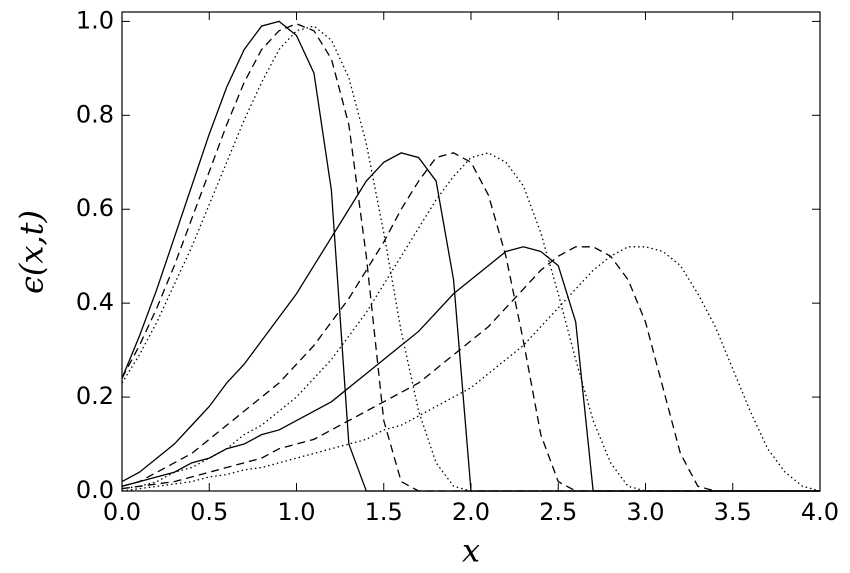 Image resolution: width=850 pixels, height=573 pixels. What do you see at coordinates (95, 20) in the screenshot?
I see `y-tick-label: 1.0` at bounding box center [95, 20].